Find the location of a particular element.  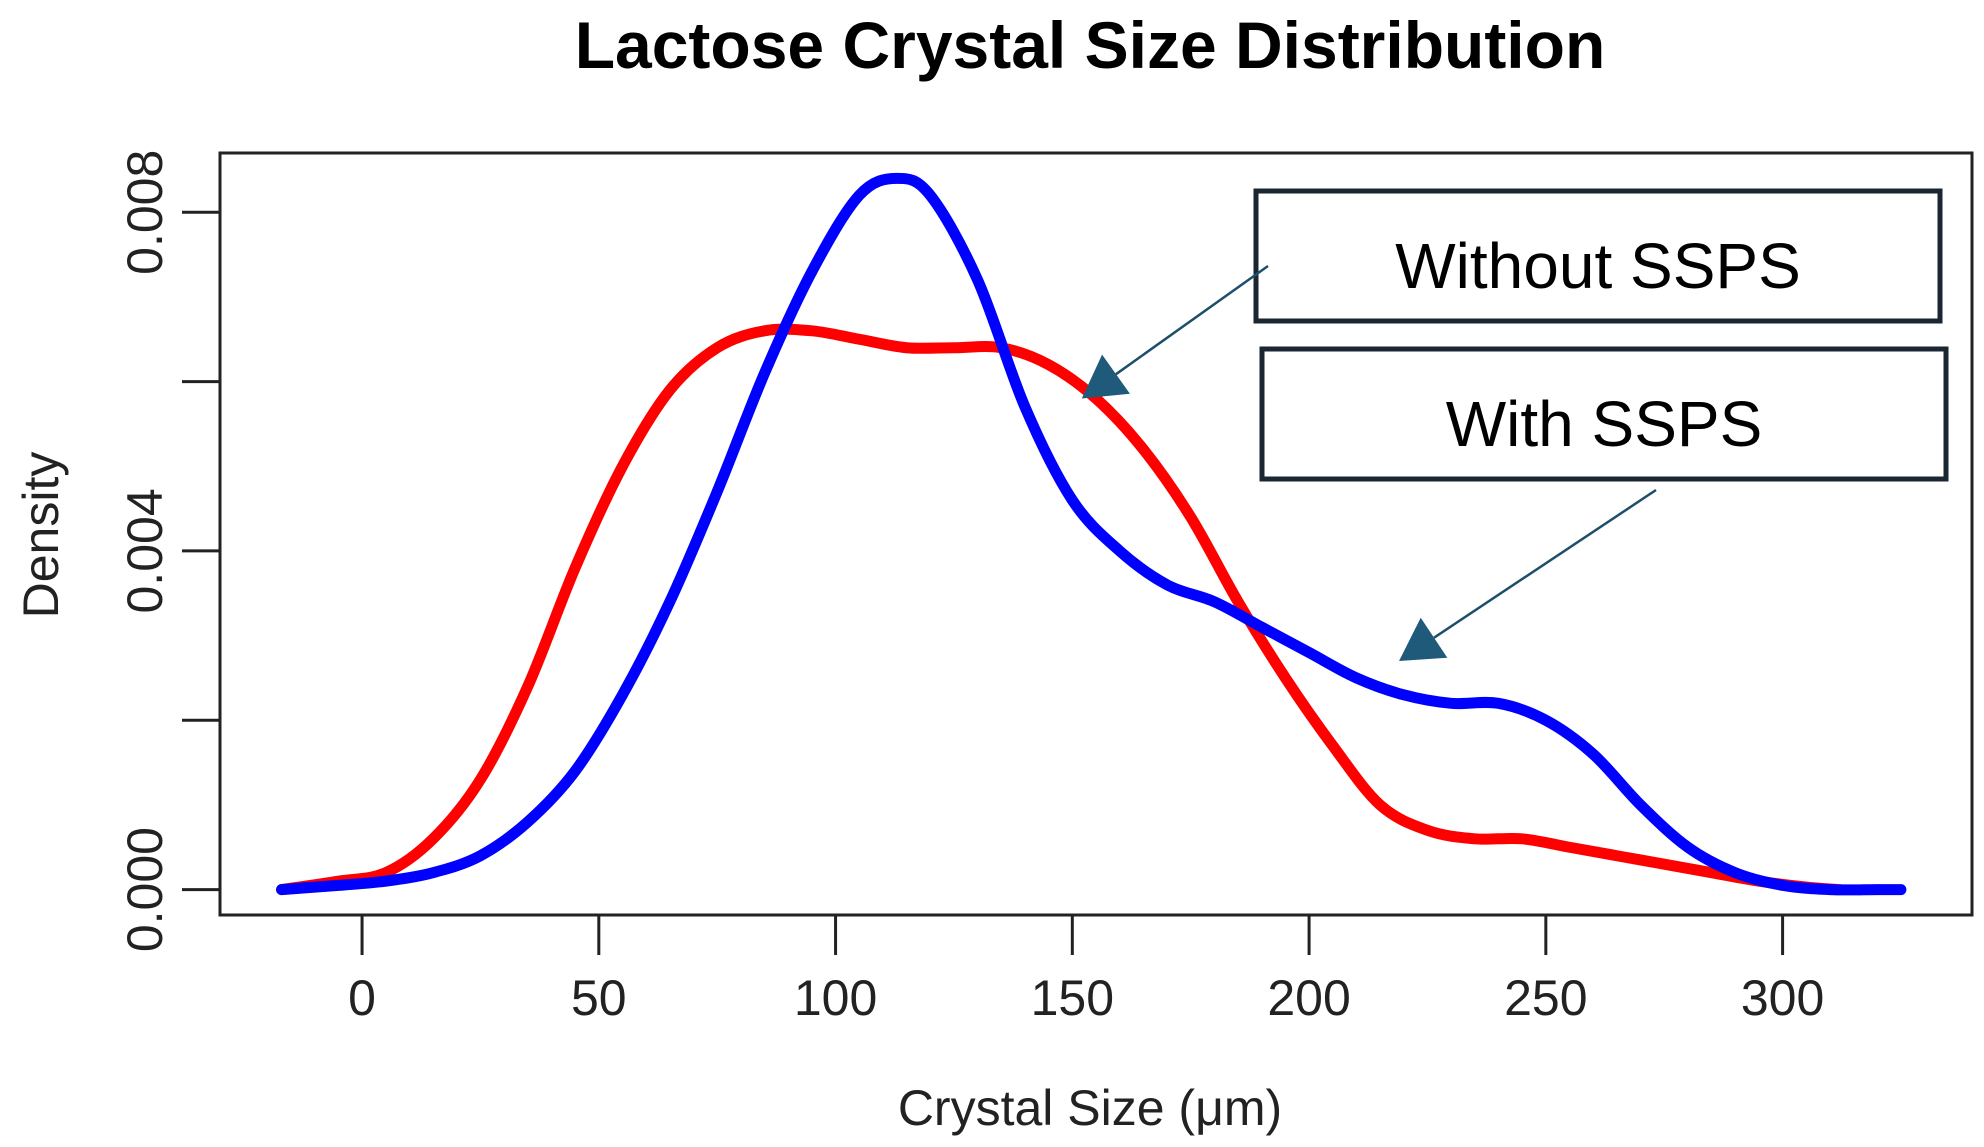

legend-without-sspS: Without SSPS is located at coordinates (1598, 256).